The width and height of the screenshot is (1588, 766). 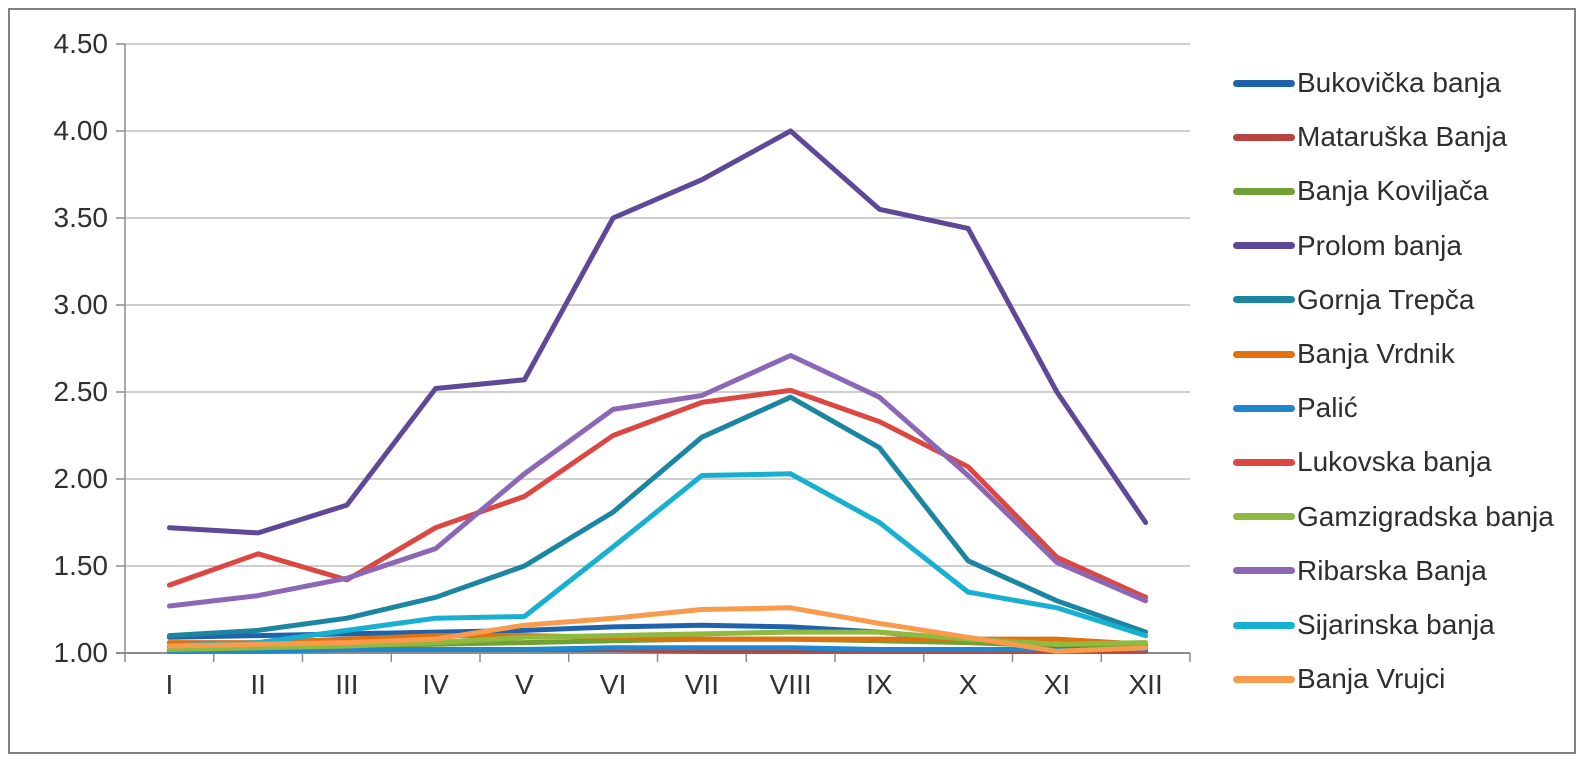 I want to click on series-line-sijarinska-banja, so click(x=657, y=560).